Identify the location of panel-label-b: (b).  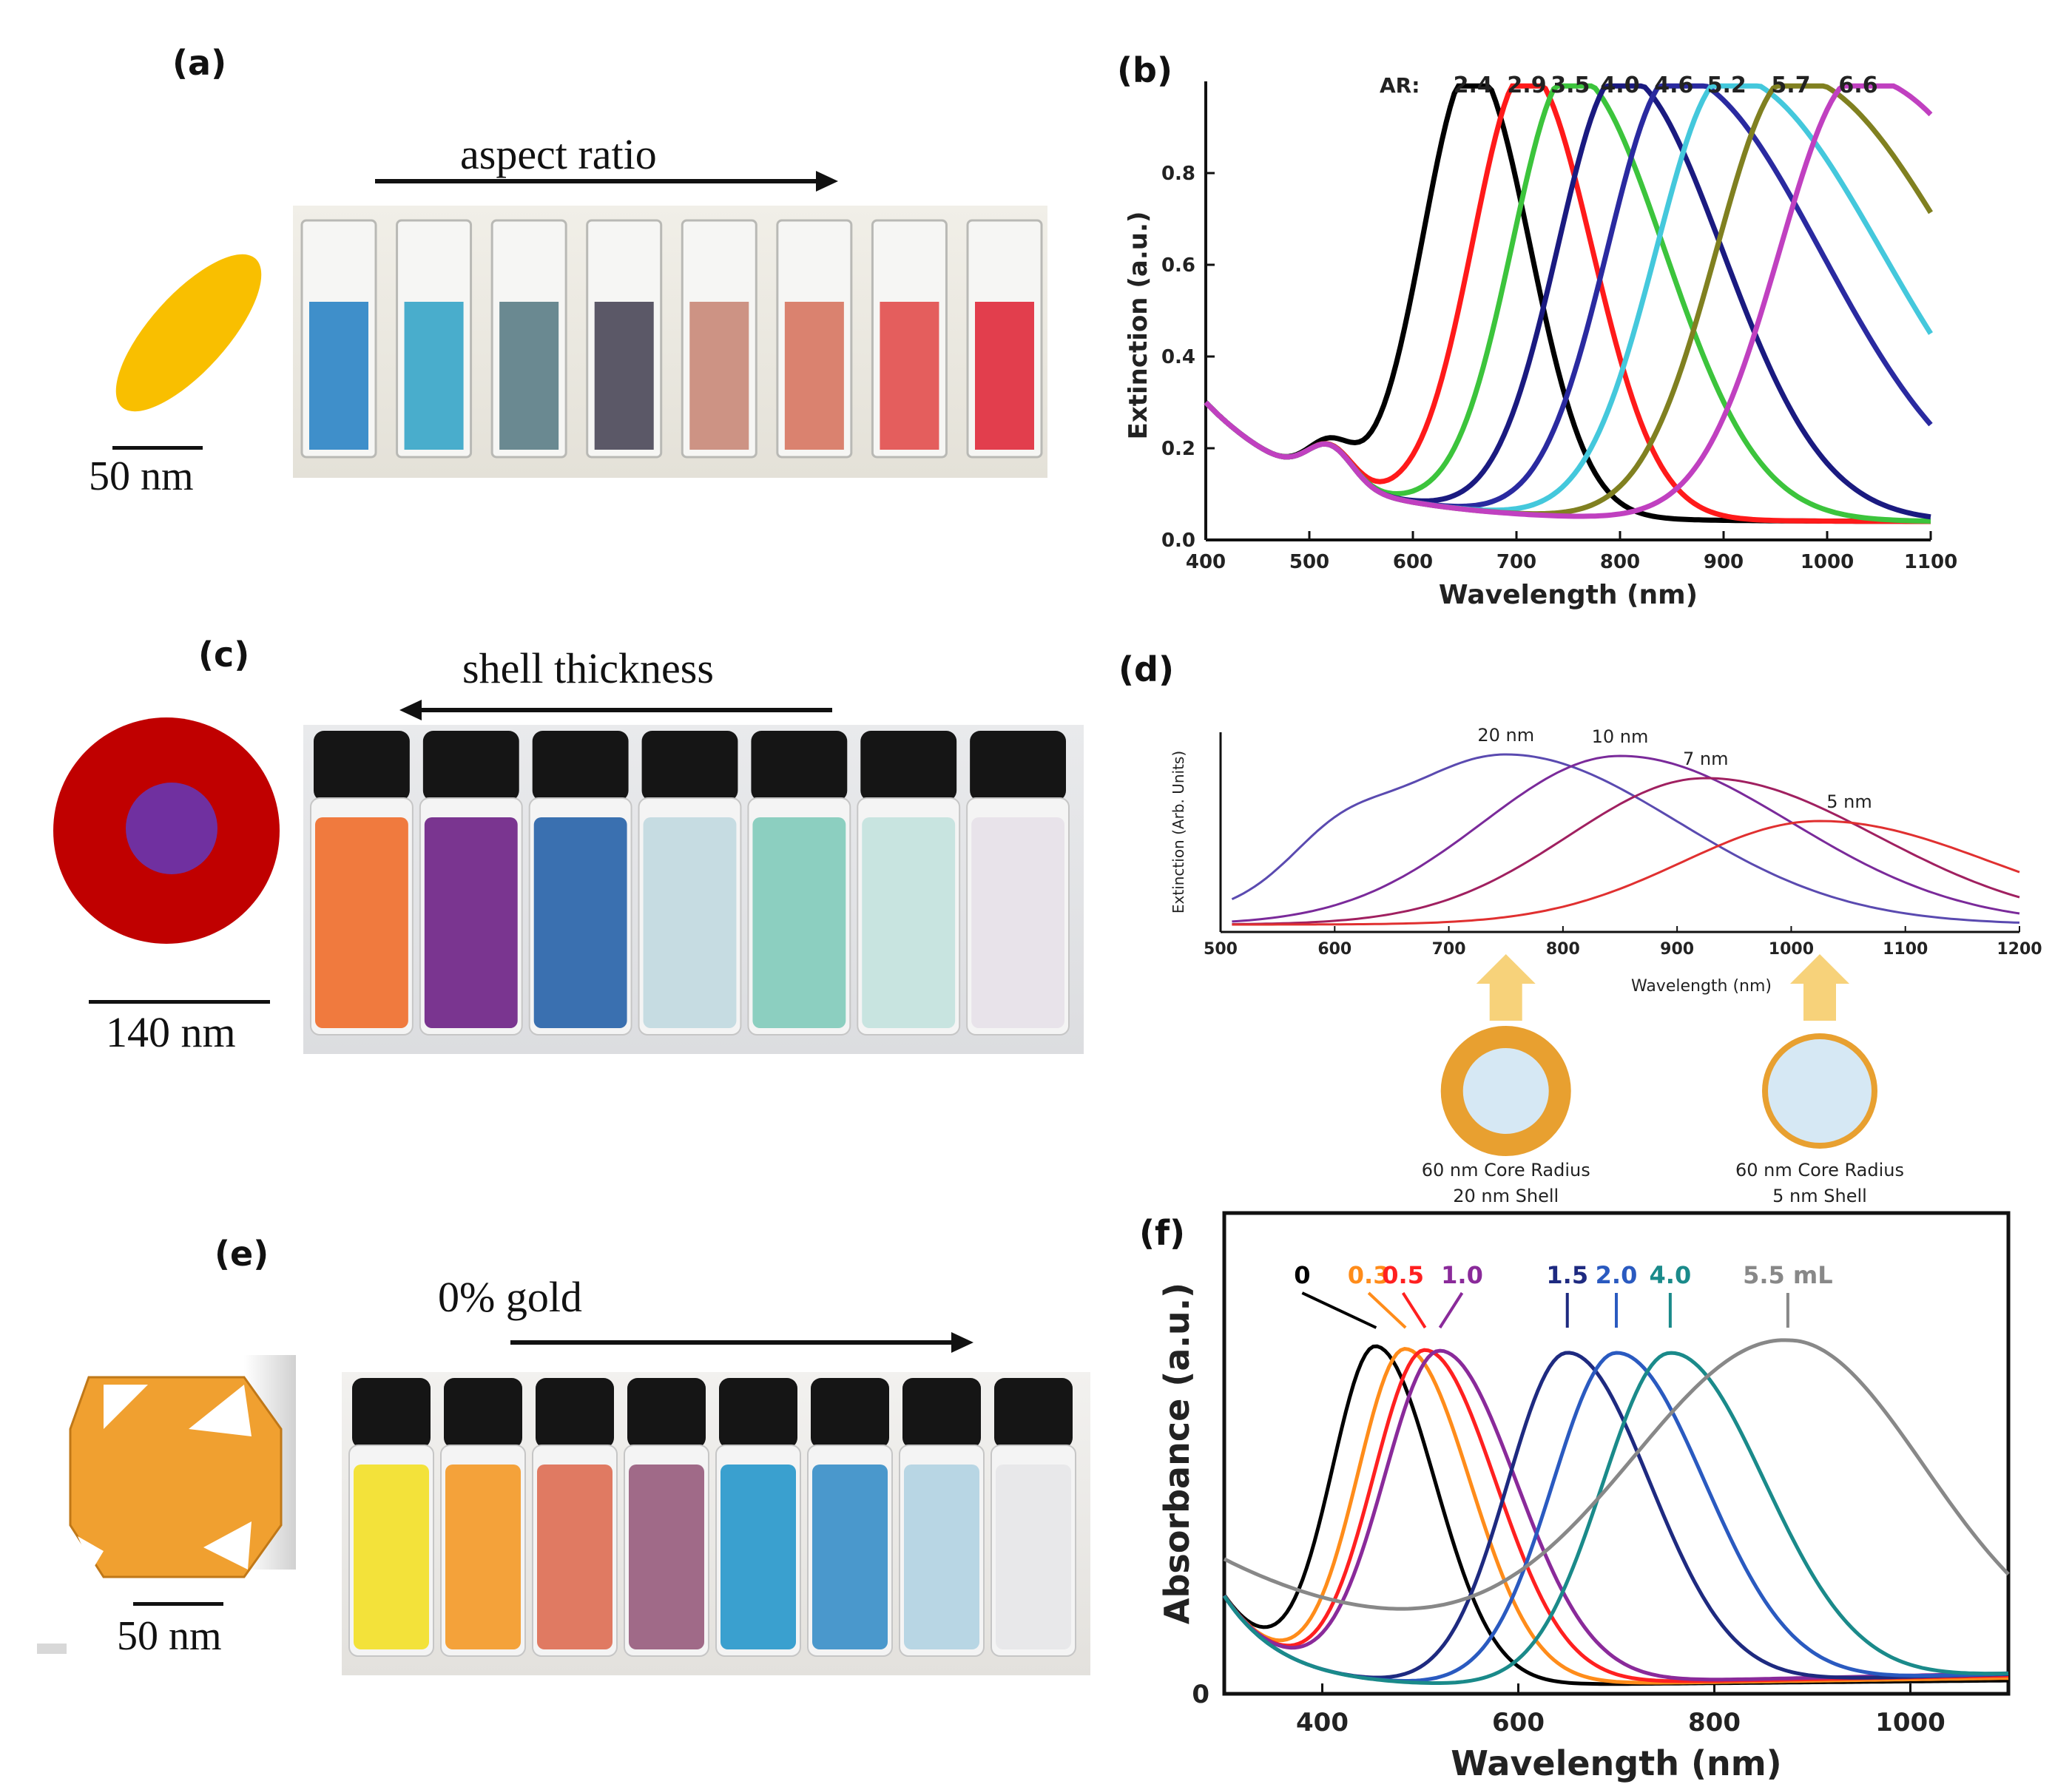
(1144, 70).